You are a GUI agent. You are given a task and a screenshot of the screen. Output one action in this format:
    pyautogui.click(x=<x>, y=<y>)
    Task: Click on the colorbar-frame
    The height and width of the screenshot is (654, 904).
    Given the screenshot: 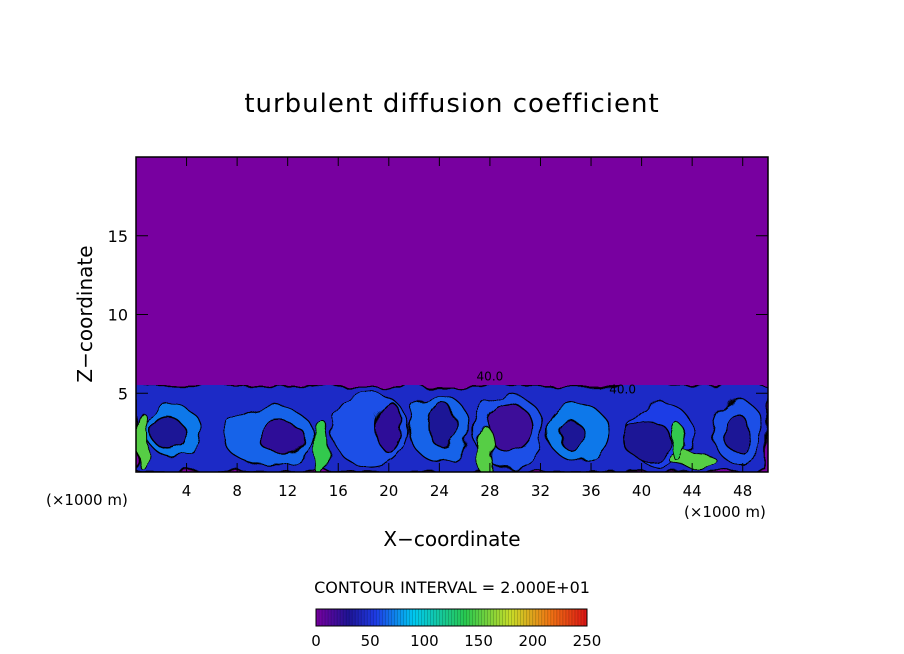 What is the action you would take?
    pyautogui.click(x=451, y=617)
    